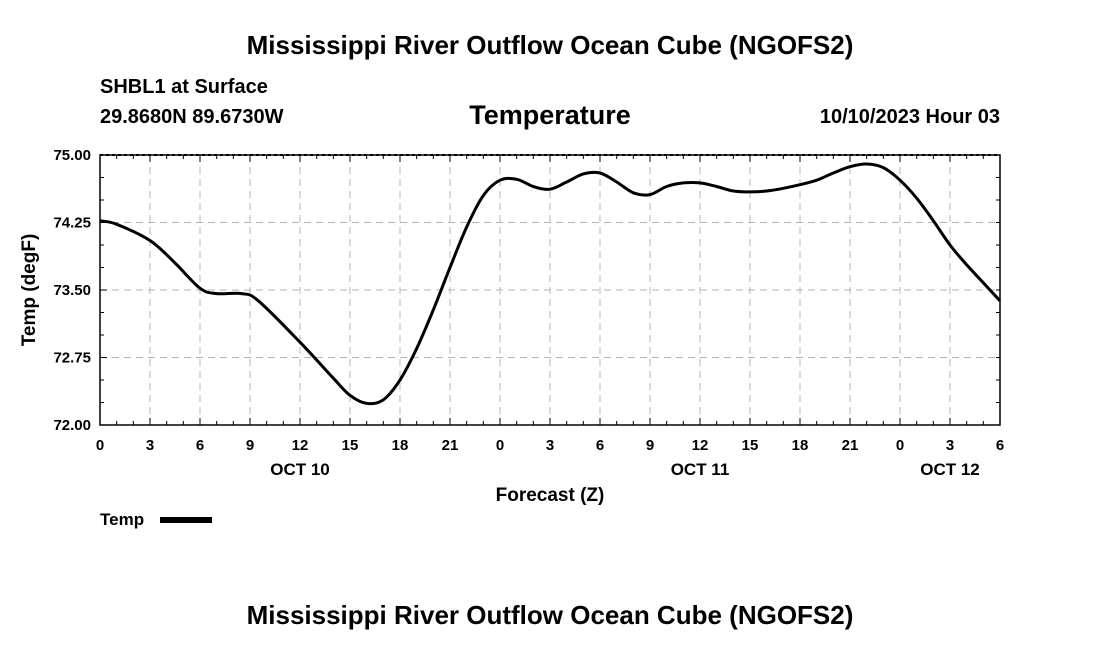 The height and width of the screenshot is (650, 1100). I want to click on x-axis-label: Forecast (Z), so click(550, 495).